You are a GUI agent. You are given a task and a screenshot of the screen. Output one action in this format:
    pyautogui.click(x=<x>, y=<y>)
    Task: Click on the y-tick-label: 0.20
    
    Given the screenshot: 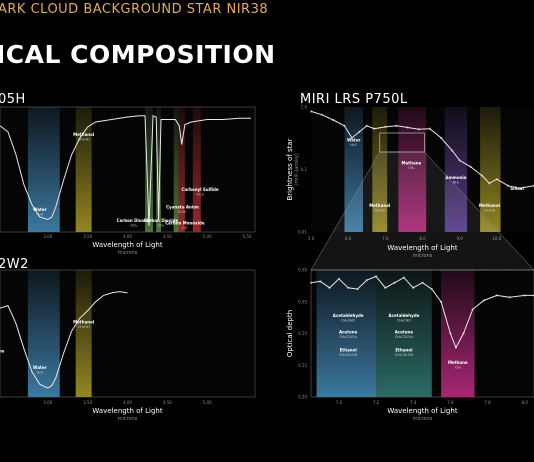 What is the action you would take?
    pyautogui.click(x=302, y=397)
    